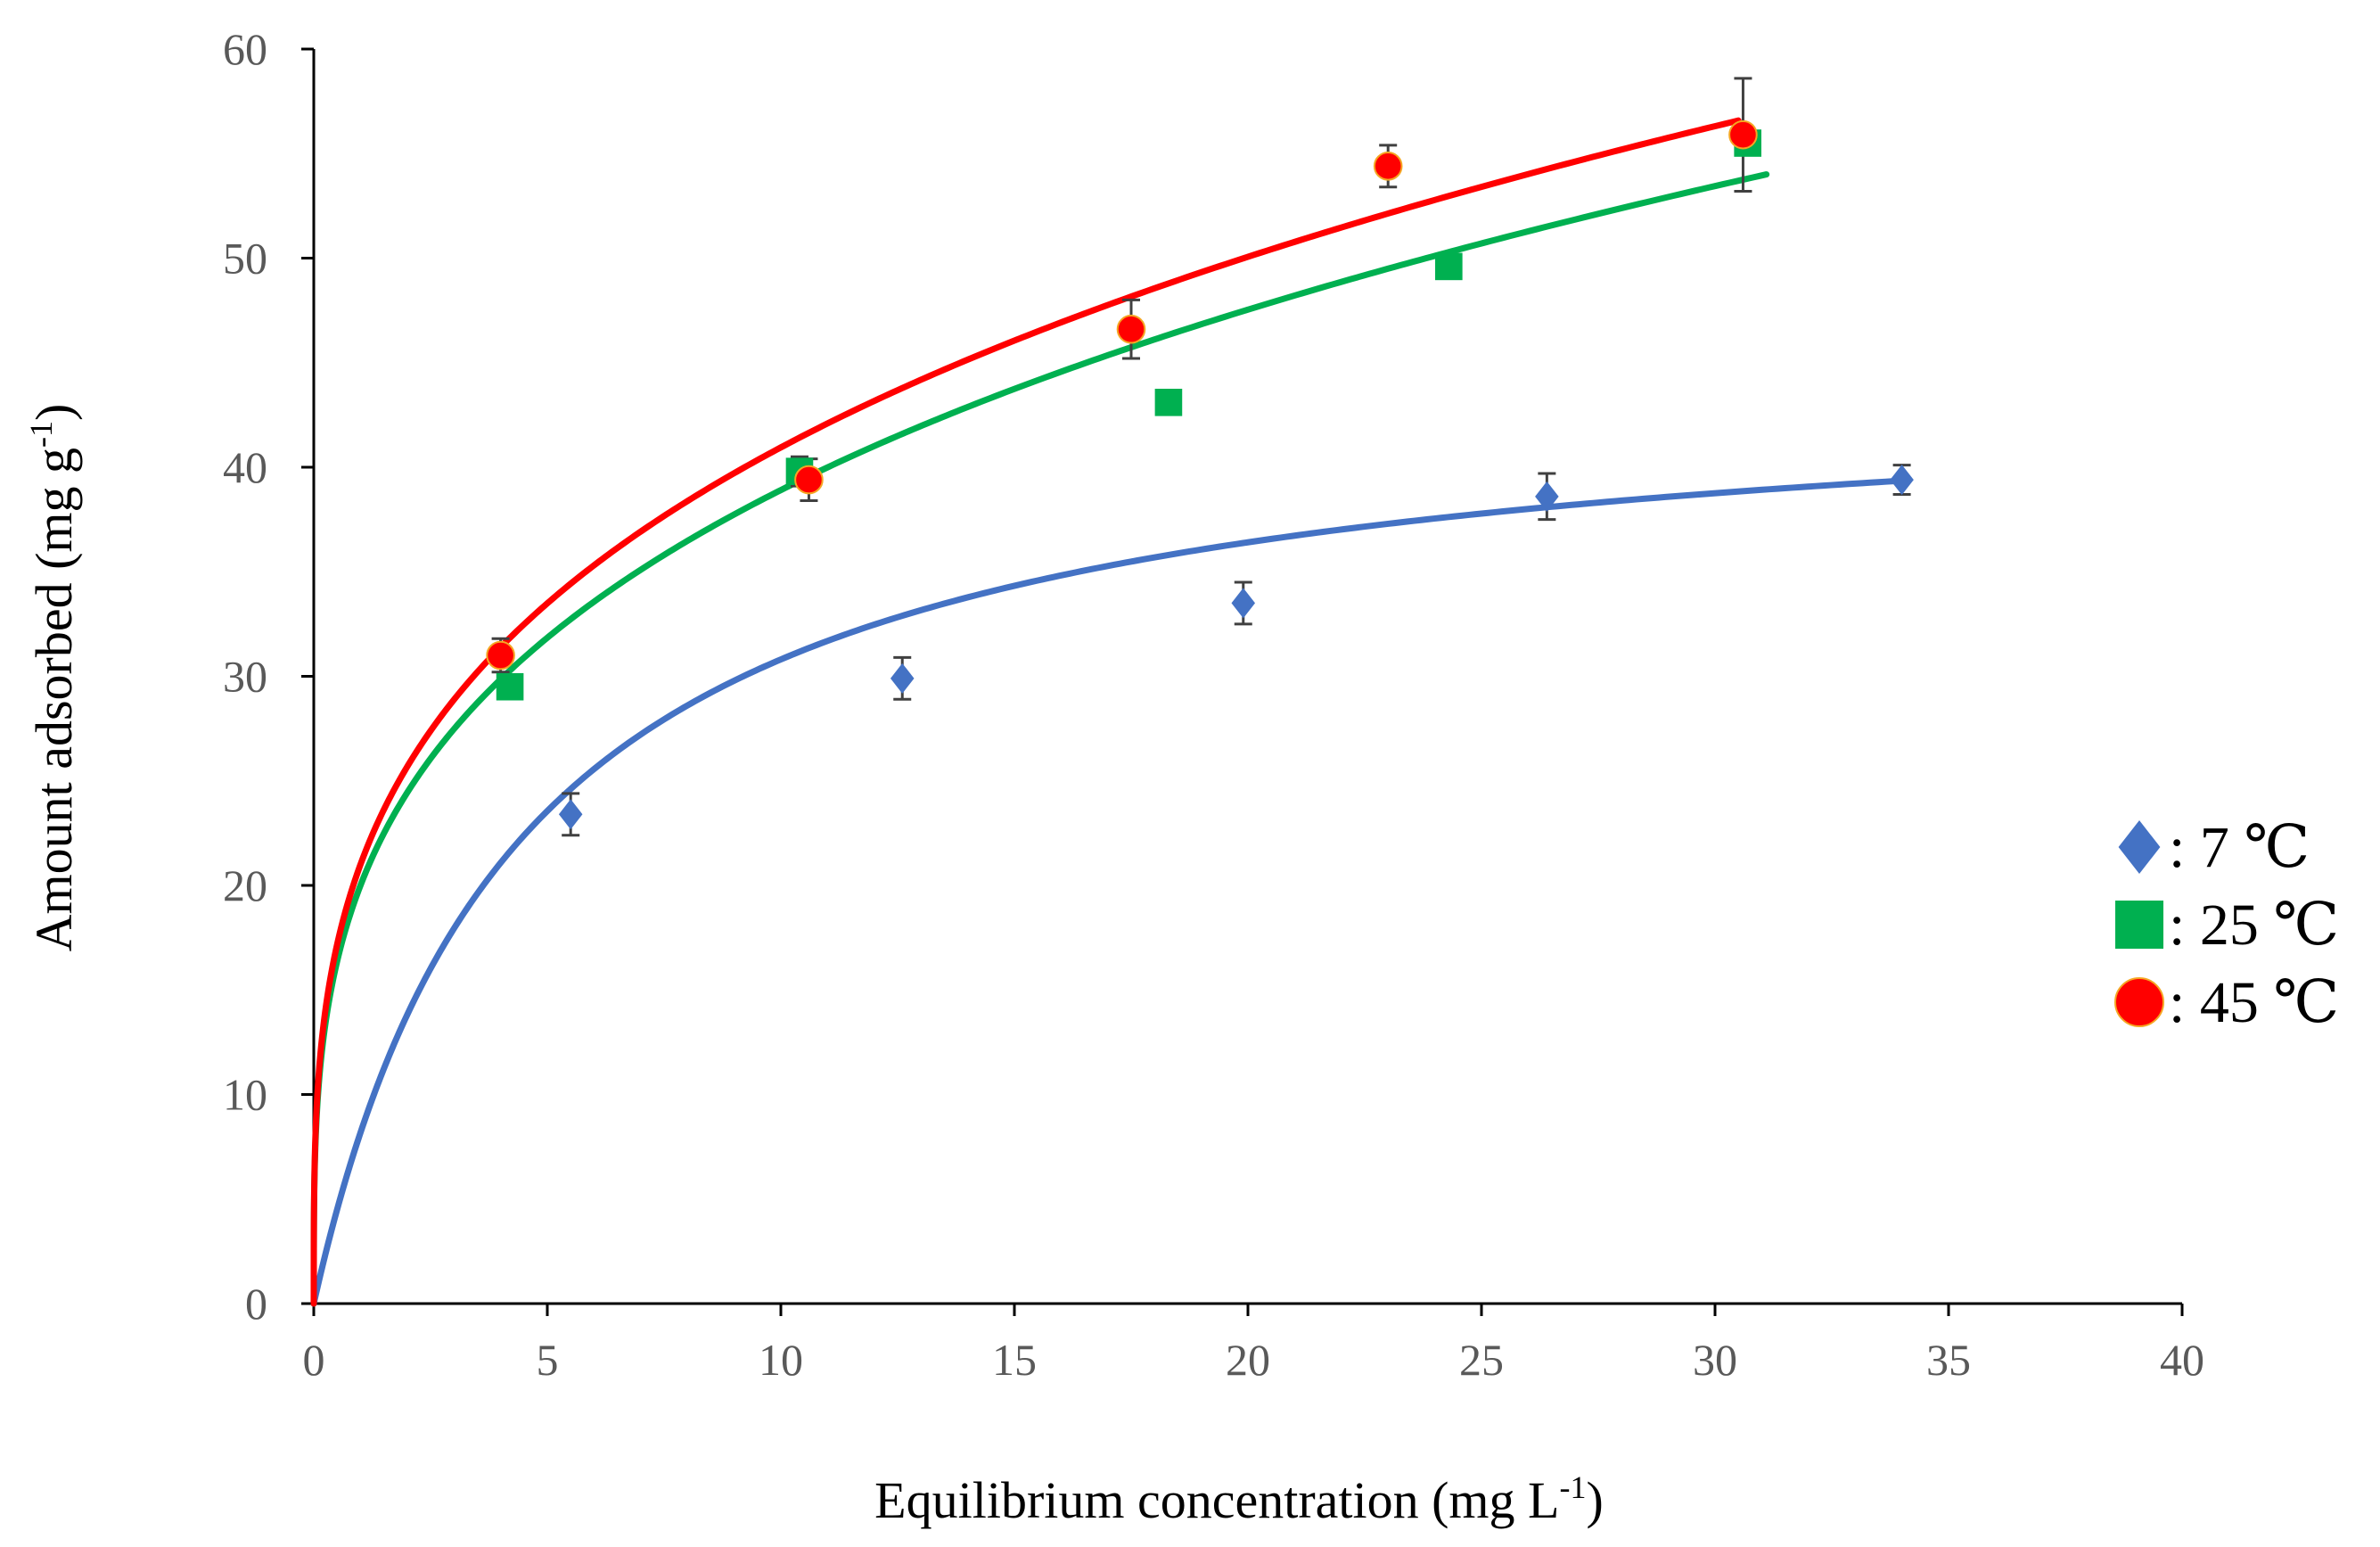 The height and width of the screenshot is (1547, 2380). Describe the element at coordinates (2139, 925) in the screenshot. I see `legend-marker-square` at that location.